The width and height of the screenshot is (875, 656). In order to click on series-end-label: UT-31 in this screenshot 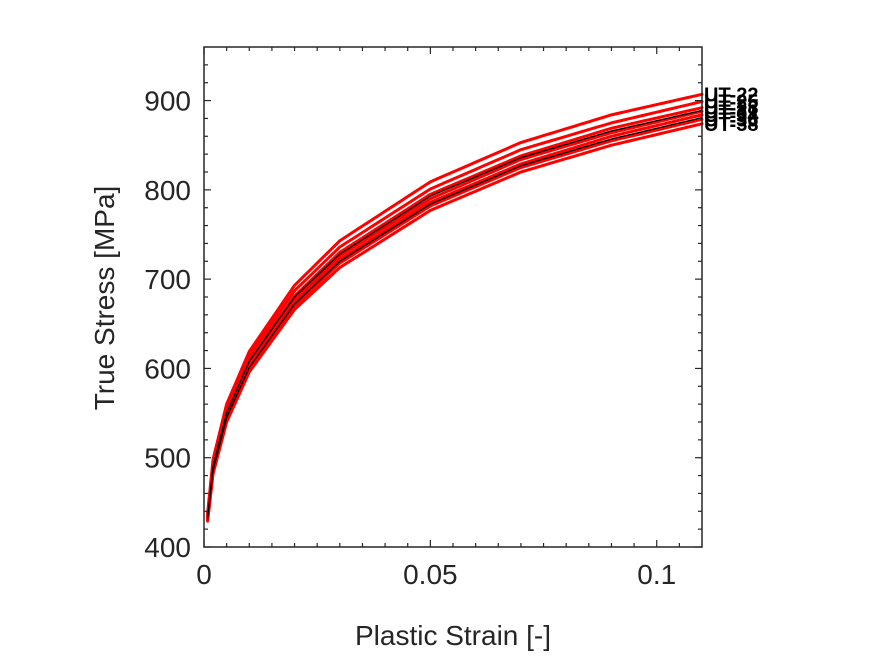, I will do `click(731, 112)`.